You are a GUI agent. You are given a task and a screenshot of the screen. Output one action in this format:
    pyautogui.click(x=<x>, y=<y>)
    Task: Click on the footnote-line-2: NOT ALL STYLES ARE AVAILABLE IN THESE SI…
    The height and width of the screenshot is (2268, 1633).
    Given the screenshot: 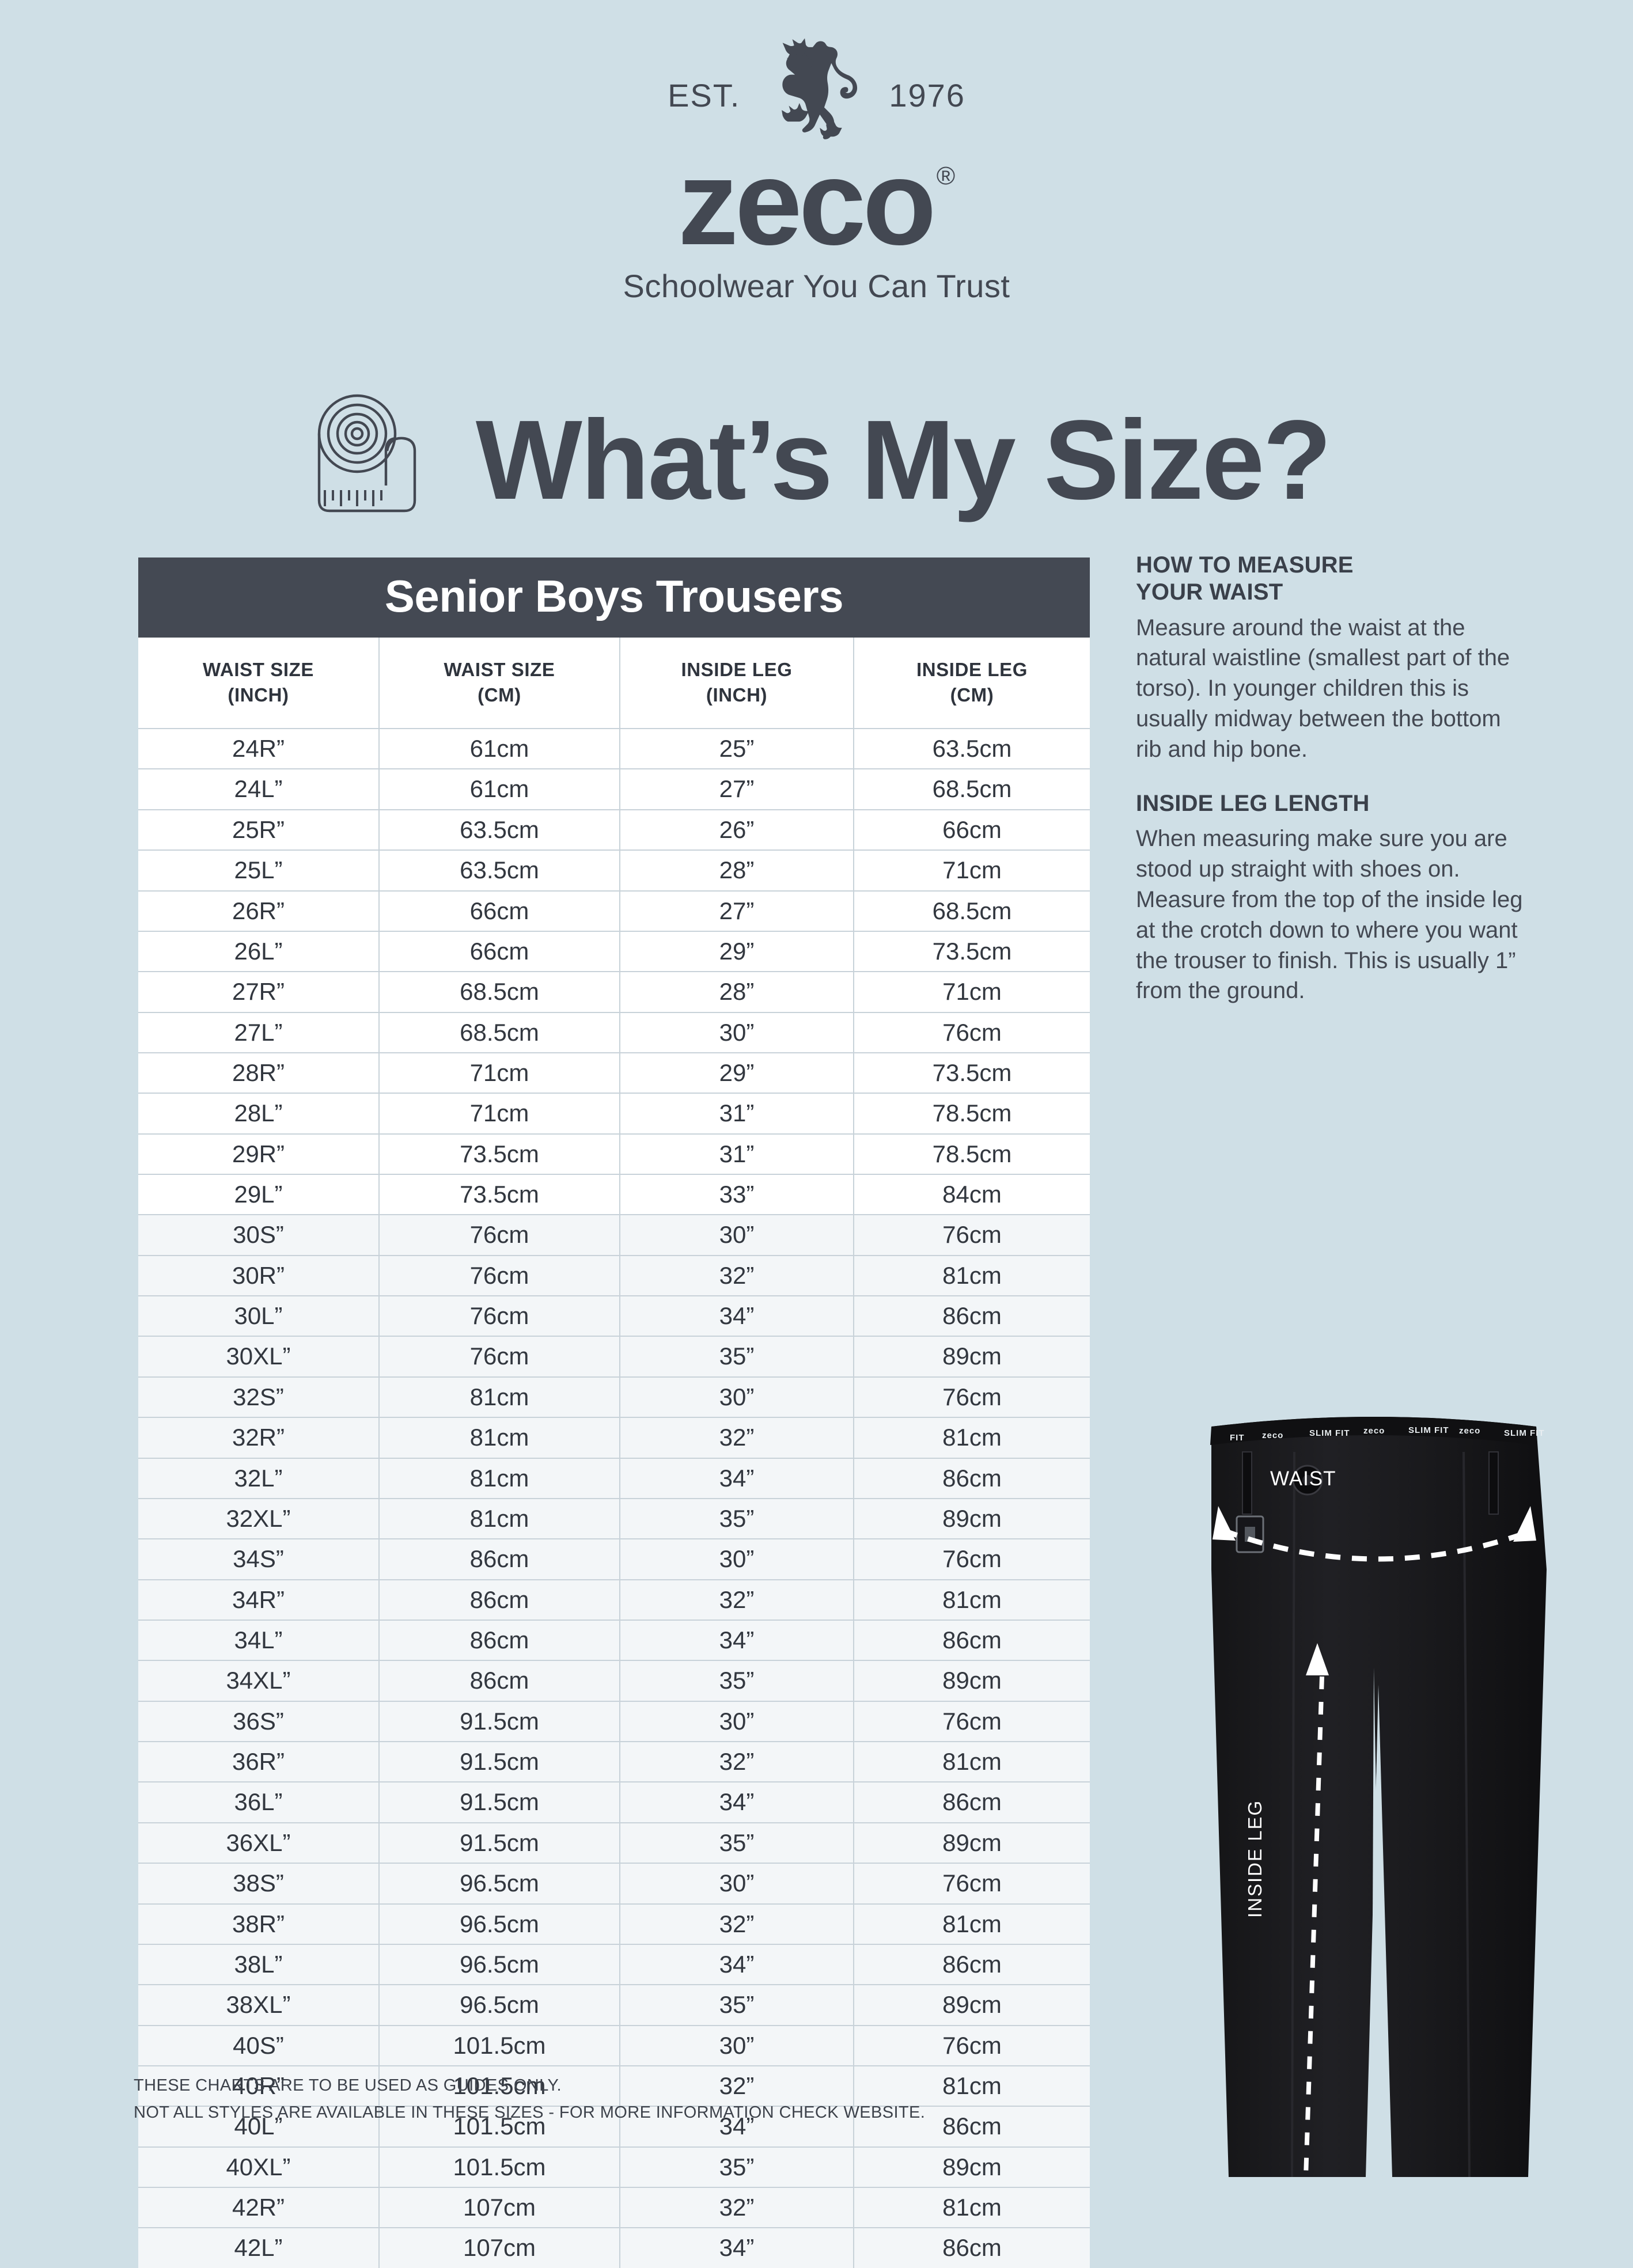 What is the action you would take?
    pyautogui.click(x=530, y=2112)
    